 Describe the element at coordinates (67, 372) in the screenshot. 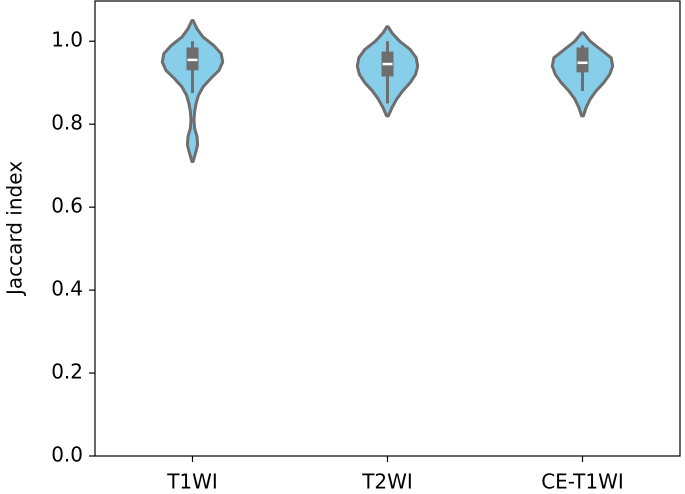

I see `y-tick-label: 0.2` at that location.